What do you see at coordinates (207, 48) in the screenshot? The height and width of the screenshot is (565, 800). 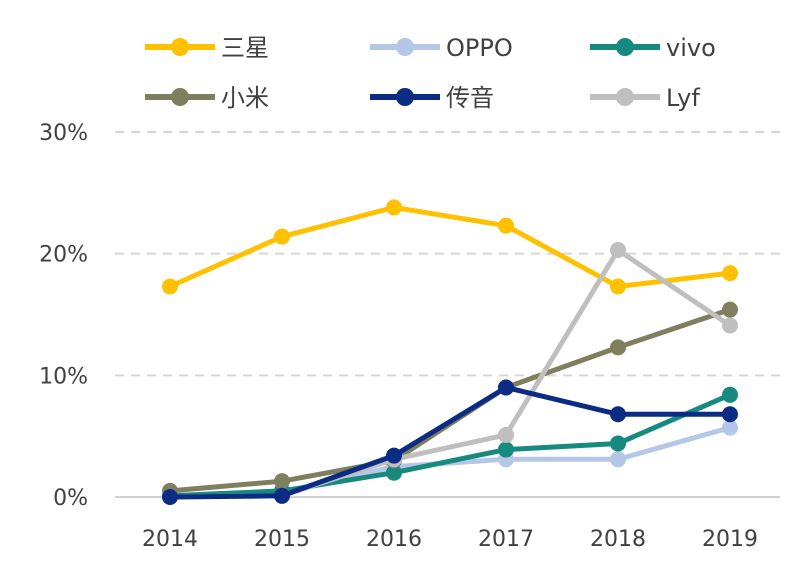 I see `legend-item: 三星` at bounding box center [207, 48].